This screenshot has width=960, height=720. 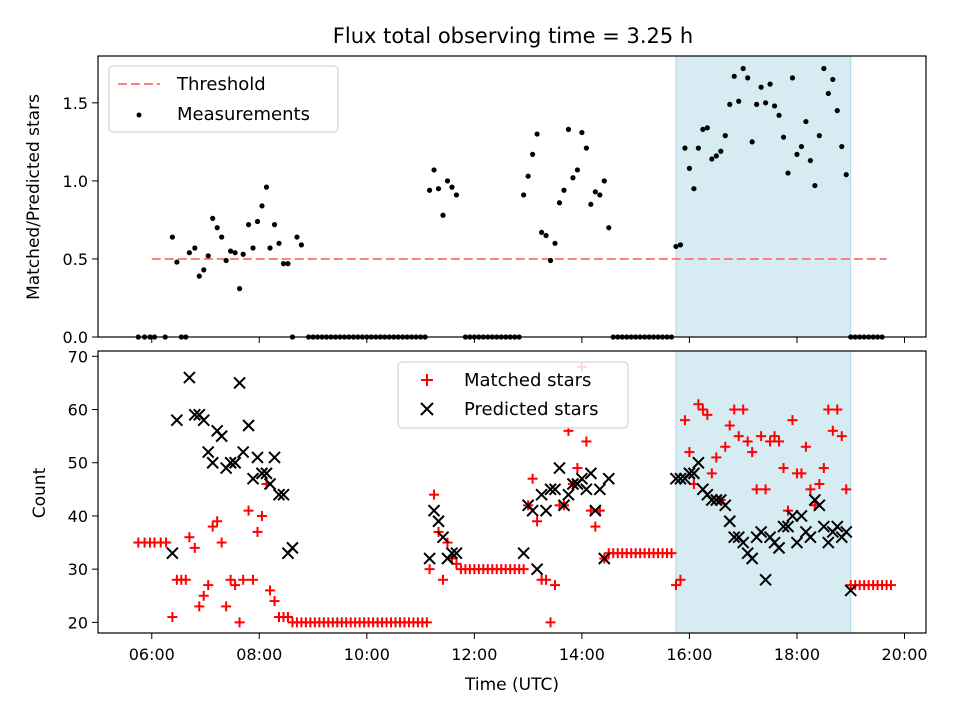 I want to click on bottom-x-tick-label: 06:00, so click(x=152, y=654).